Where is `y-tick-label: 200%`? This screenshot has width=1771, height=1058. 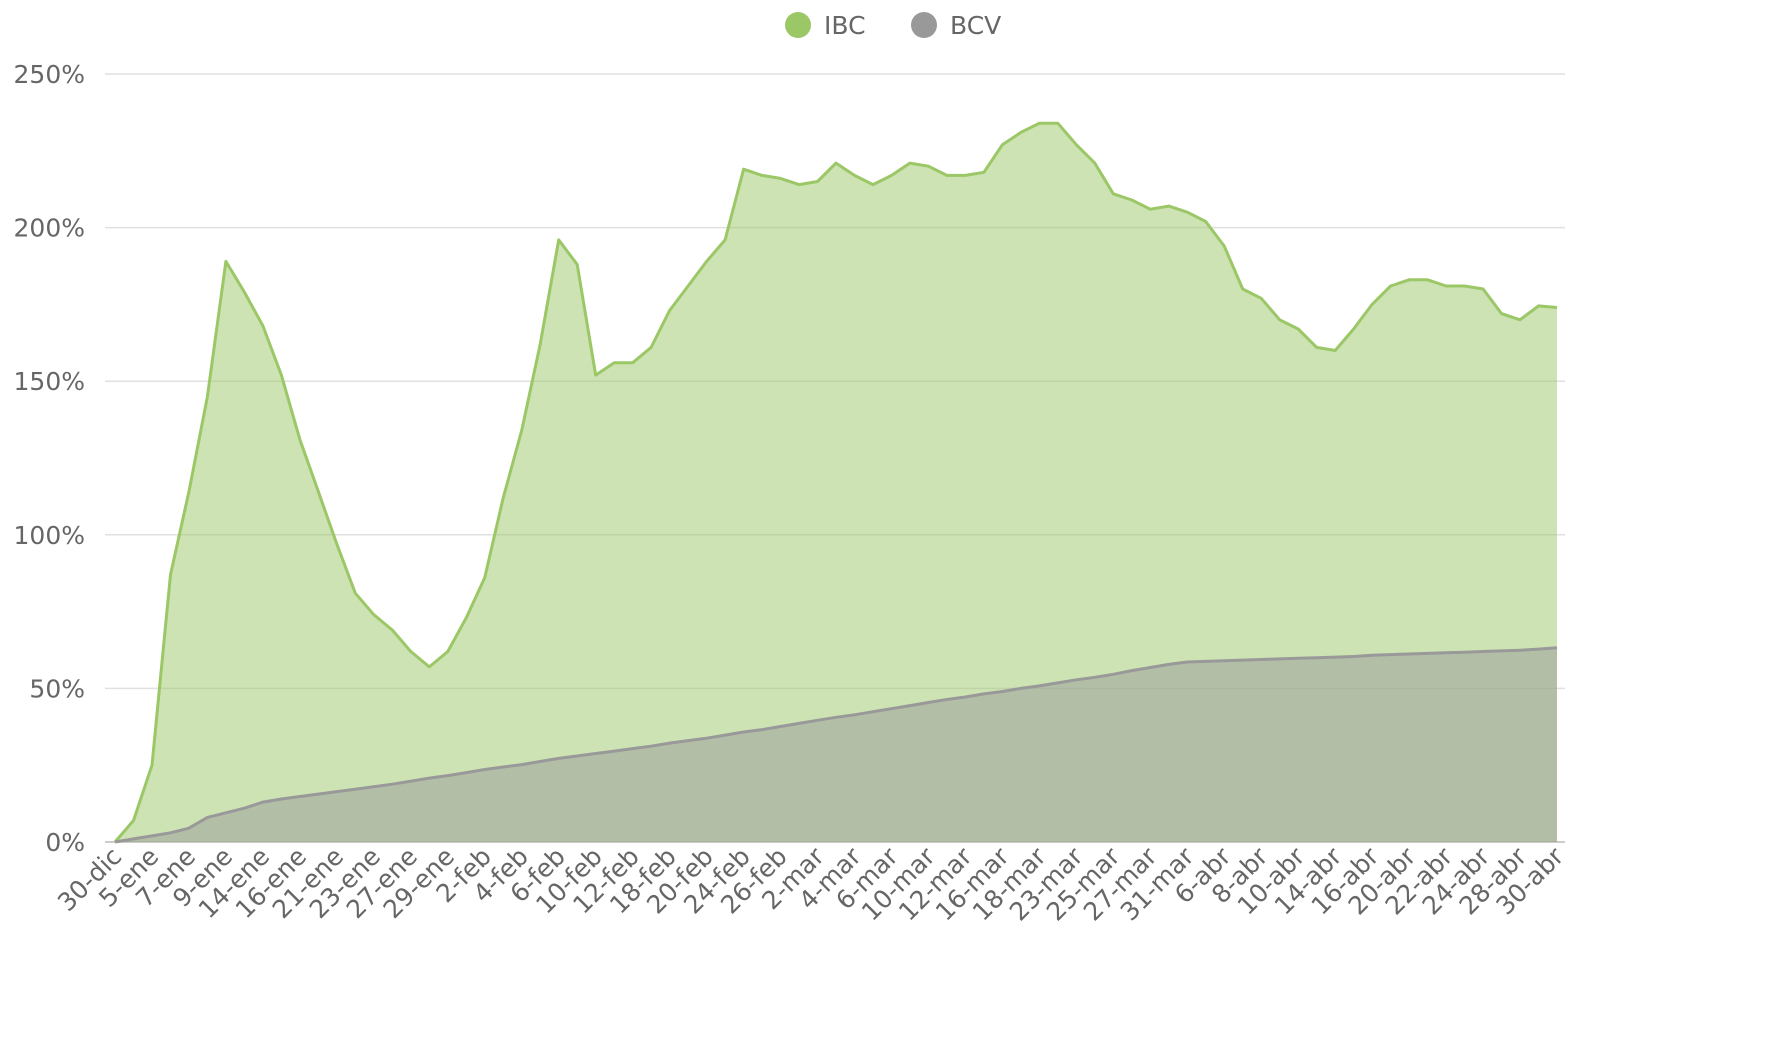
y-tick-label: 200% is located at coordinates (49, 228).